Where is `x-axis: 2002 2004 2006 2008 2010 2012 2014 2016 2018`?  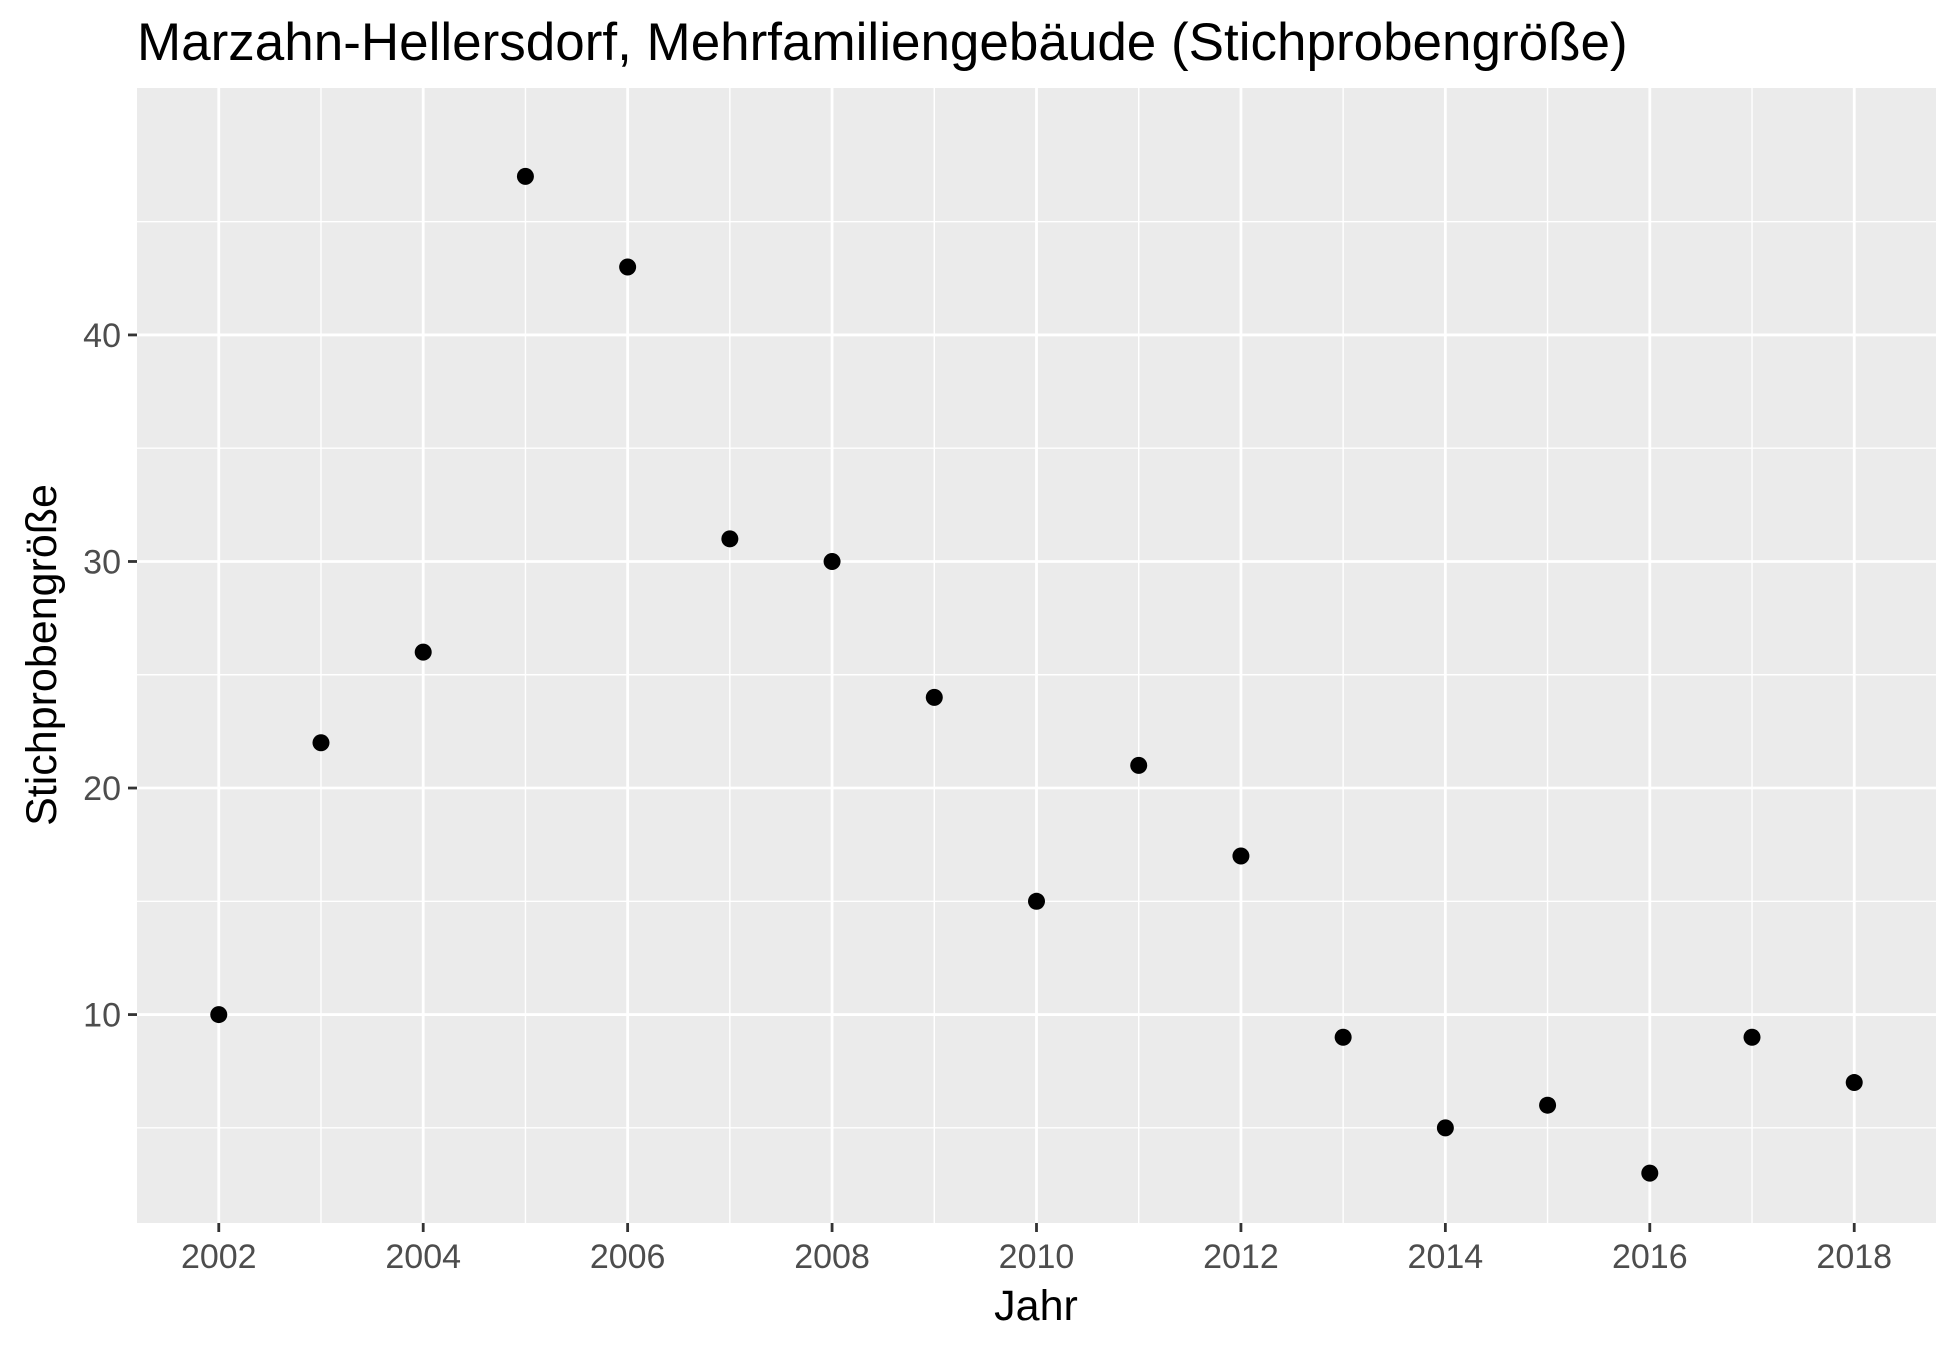
x-axis: 2002 2004 2006 2008 2010 2012 2014 2016 2018 is located at coordinates (1036, 1249).